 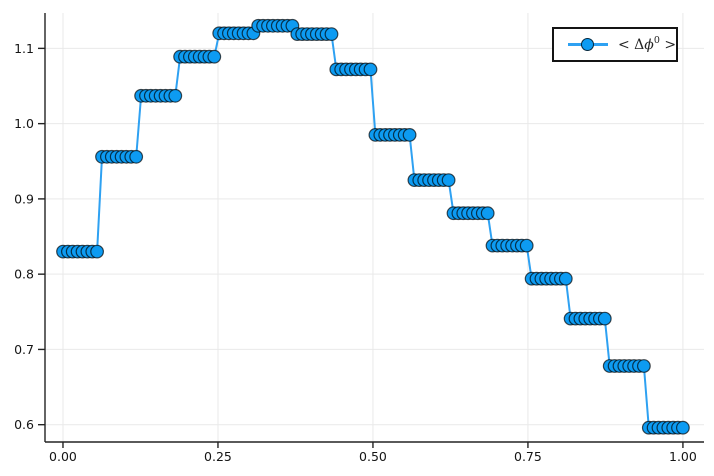 I want to click on x-tick-label: 0.50, so click(x=373, y=456).